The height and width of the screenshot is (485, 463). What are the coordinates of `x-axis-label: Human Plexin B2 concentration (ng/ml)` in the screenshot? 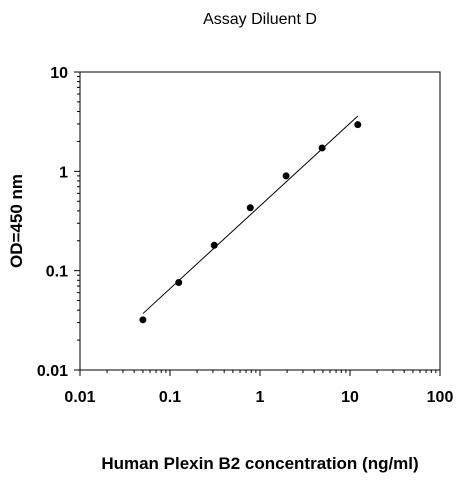 It's located at (259, 463).